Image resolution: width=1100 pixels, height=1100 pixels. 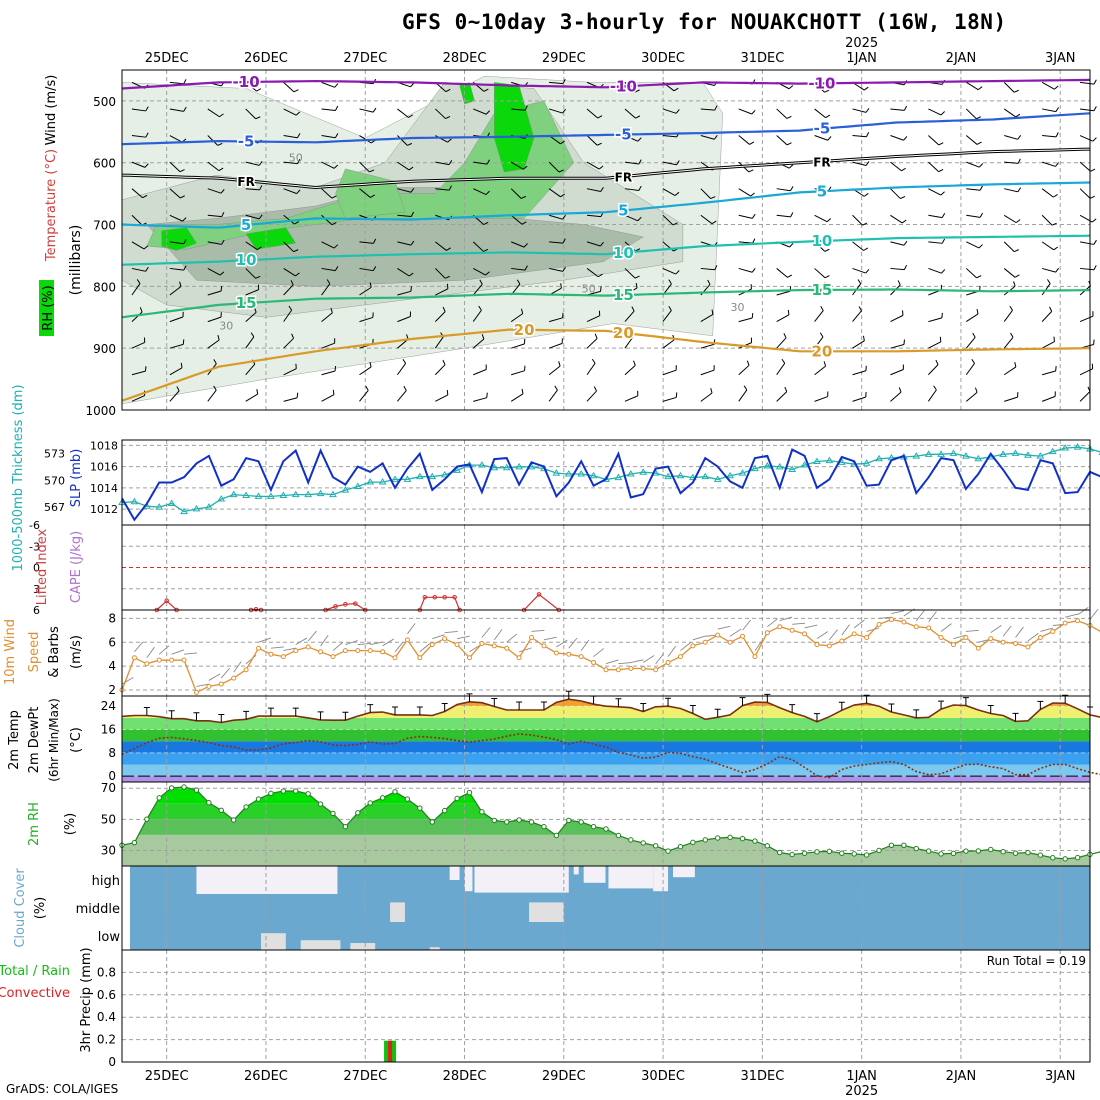 I want to click on wind10-unit-label: (m/s), so click(x=76, y=652).